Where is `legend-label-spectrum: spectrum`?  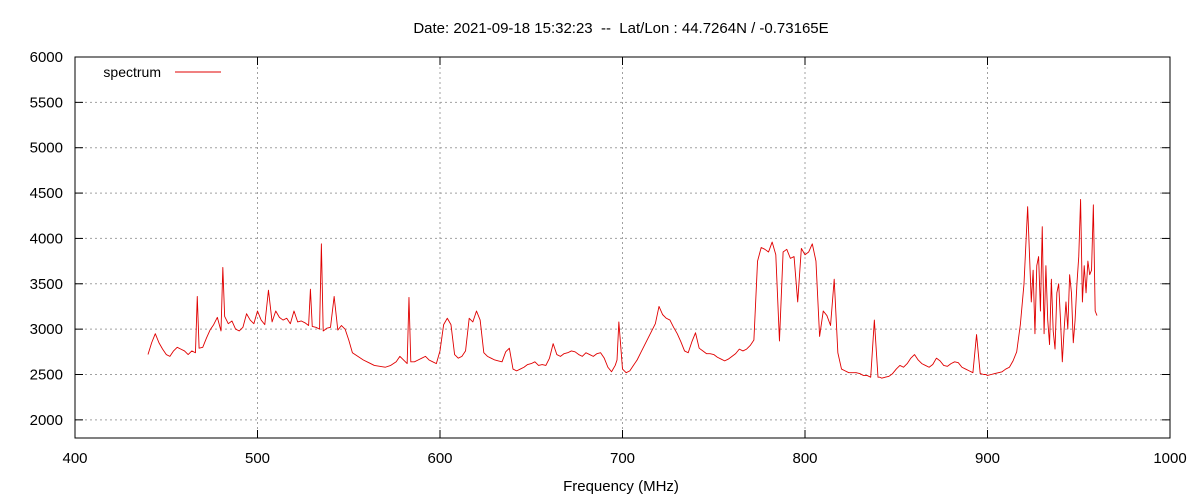
legend-label-spectrum: spectrum is located at coordinates (132, 72).